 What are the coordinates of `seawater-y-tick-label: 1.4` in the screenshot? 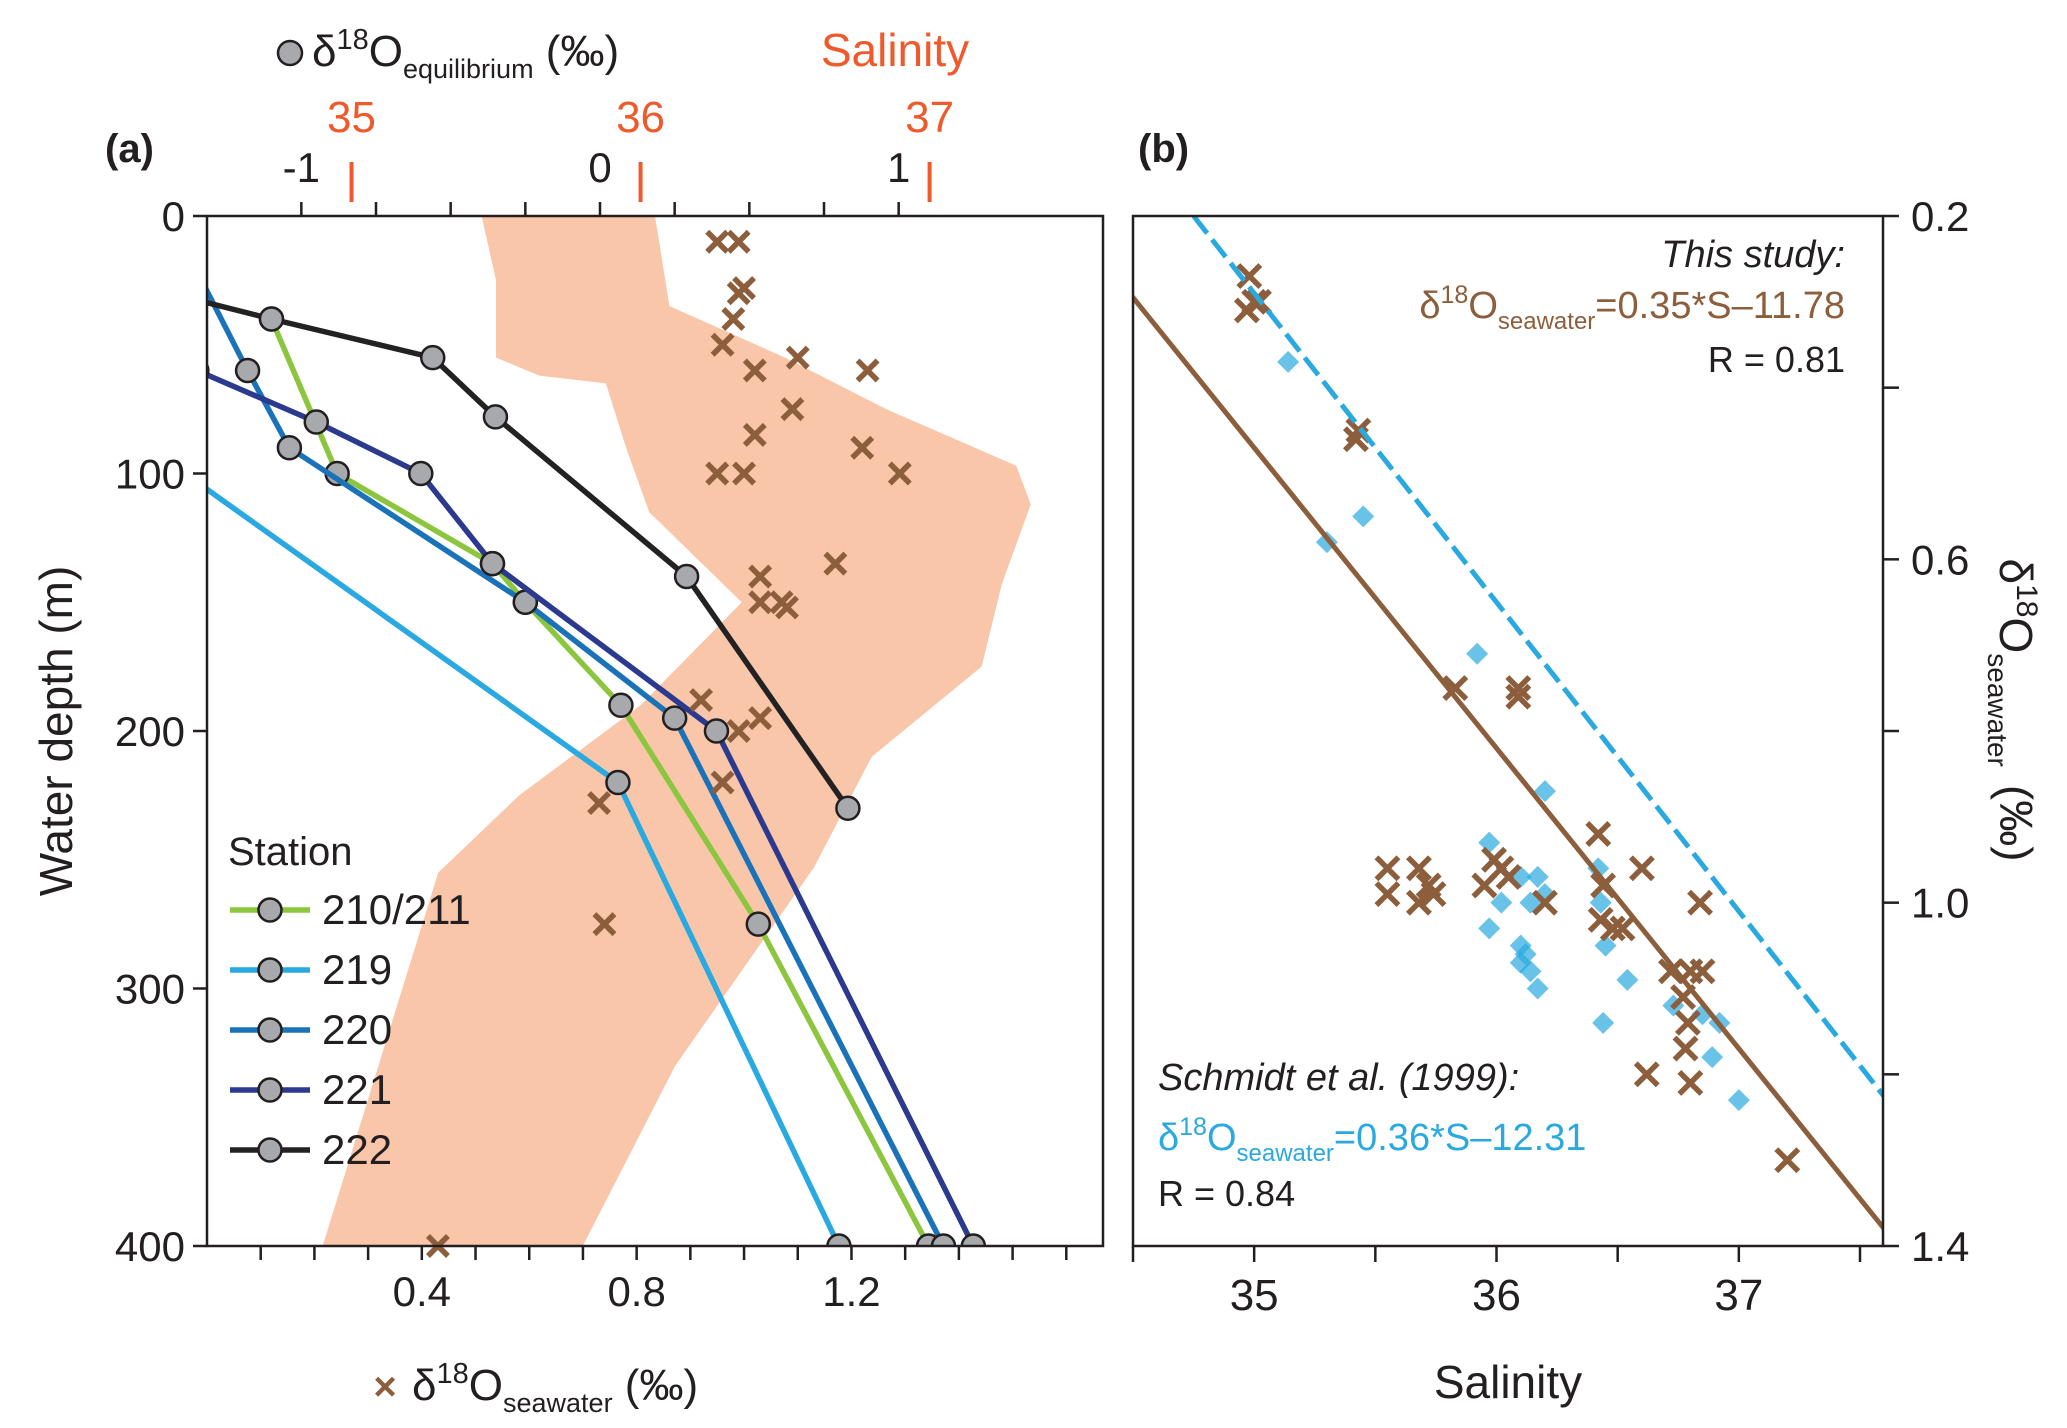 It's located at (1940, 1246).